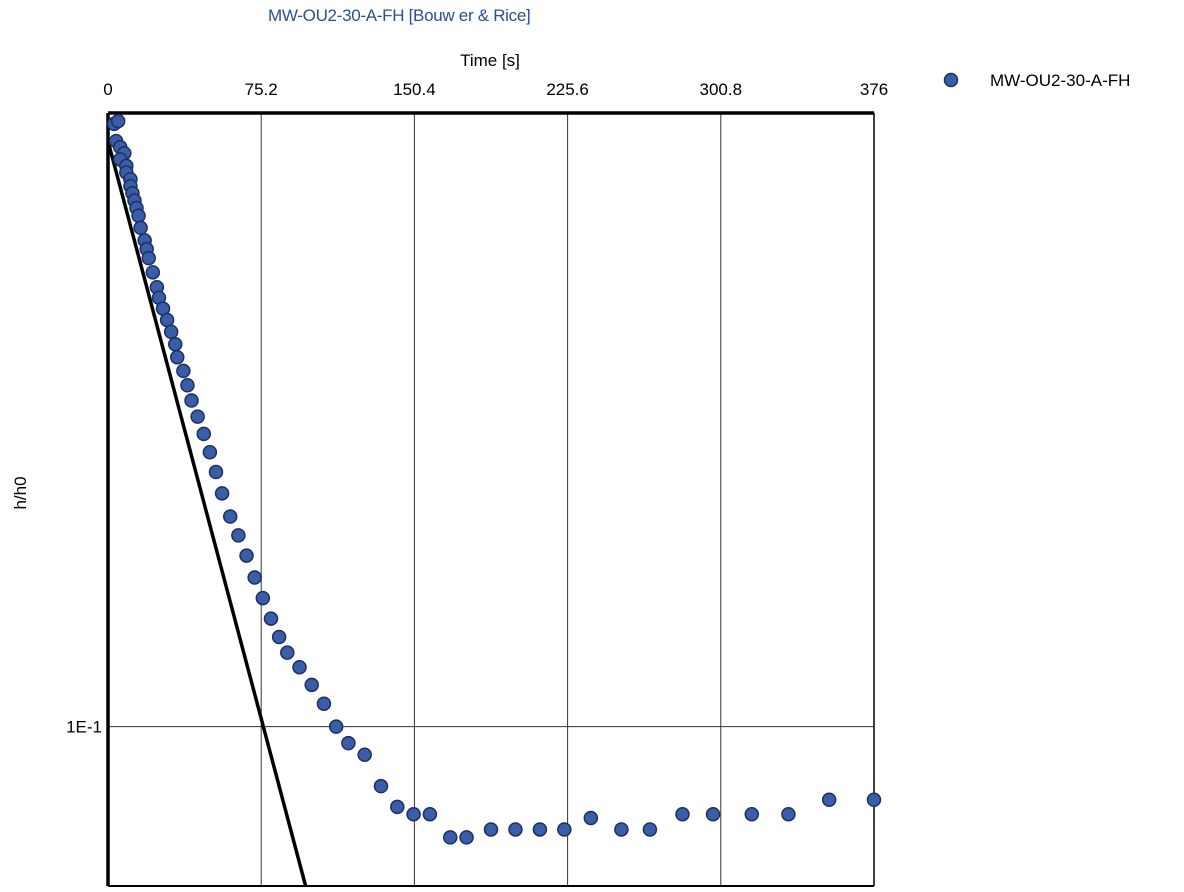 The image size is (1184, 892). I want to click on x-tick-label: 300.8, so click(721, 89).